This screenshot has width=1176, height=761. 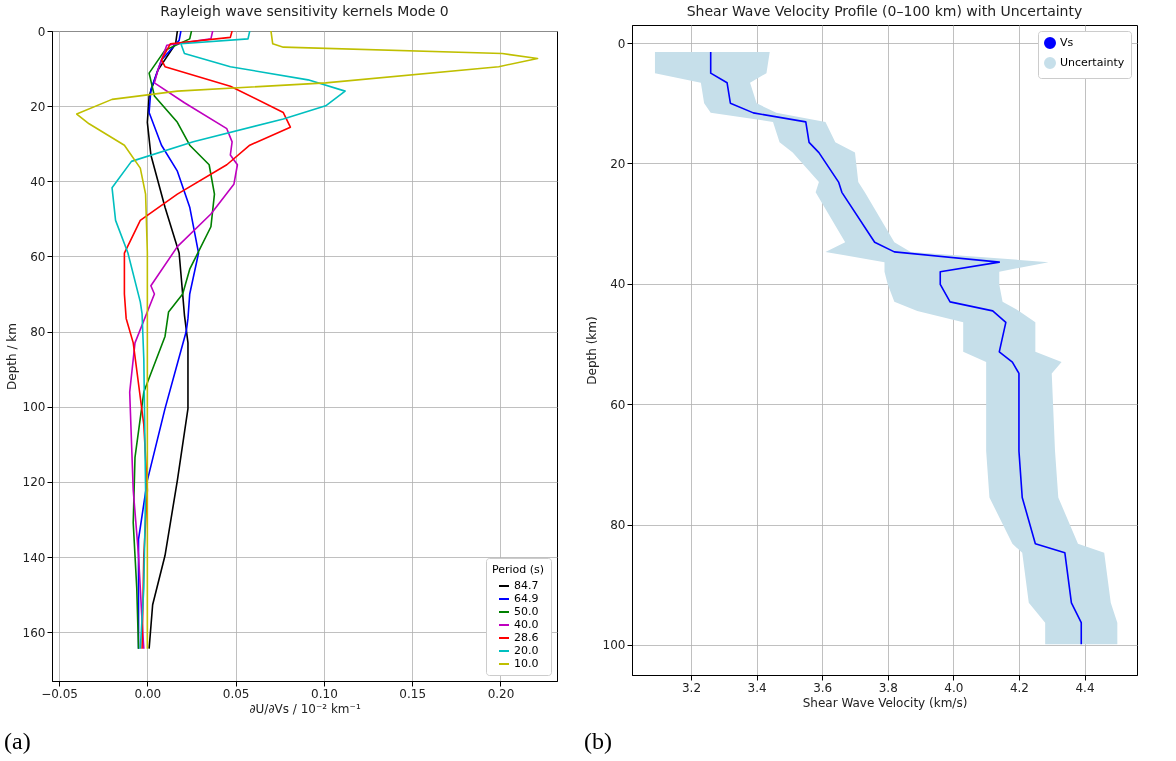 I want to click on legend-label: Vs, so click(x=1067, y=42).